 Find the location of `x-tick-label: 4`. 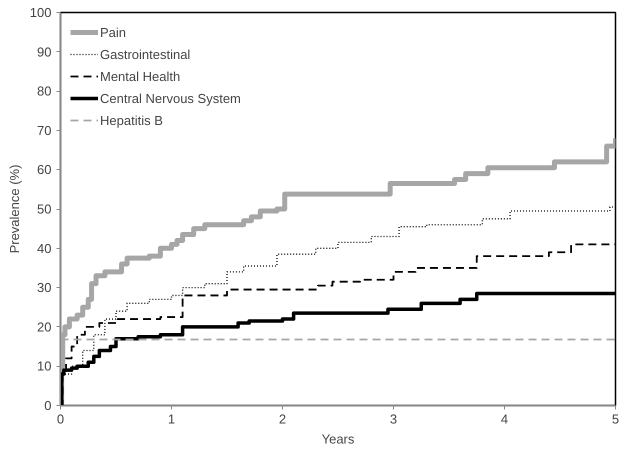

x-tick-label: 4 is located at coordinates (504, 419).